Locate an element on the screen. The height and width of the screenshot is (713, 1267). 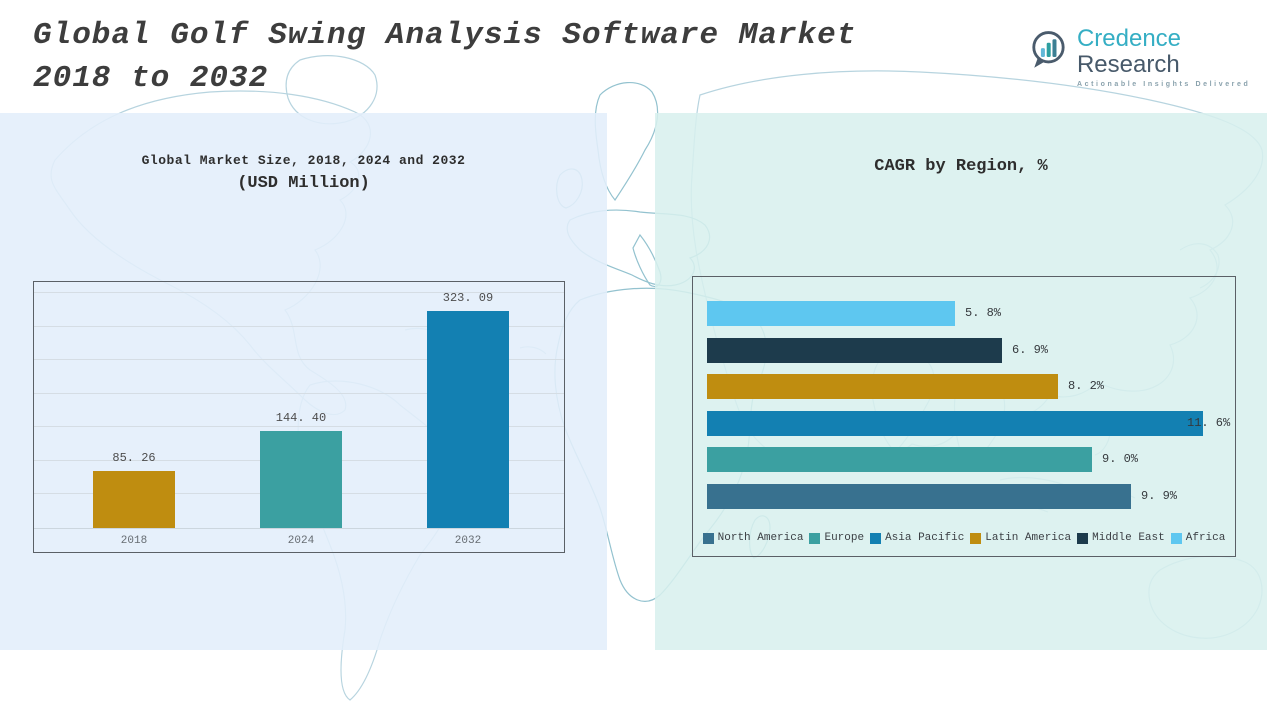
market-size-bar-2032 is located at coordinates (468, 419).